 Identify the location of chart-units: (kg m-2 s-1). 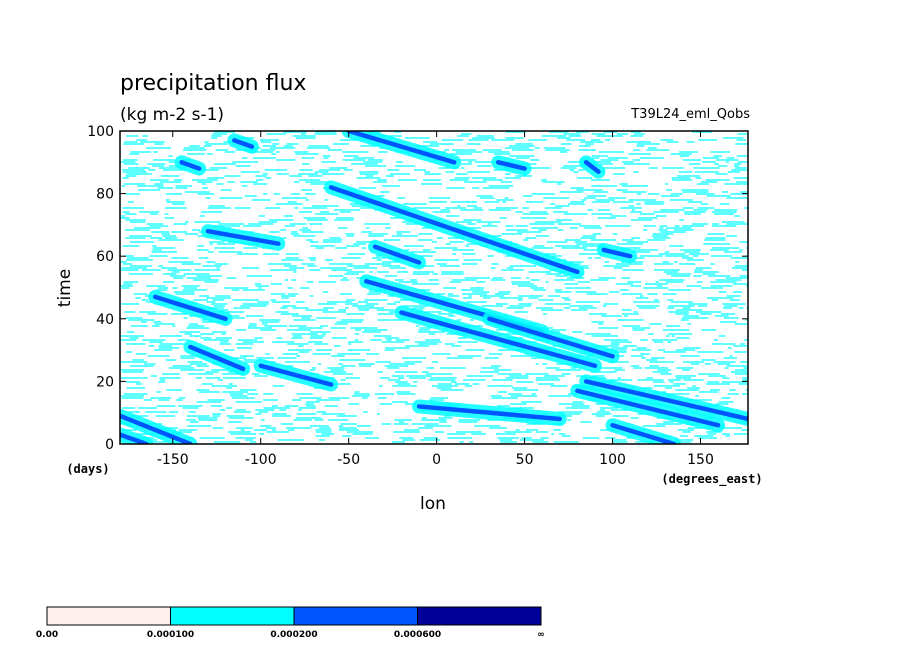
(172, 115).